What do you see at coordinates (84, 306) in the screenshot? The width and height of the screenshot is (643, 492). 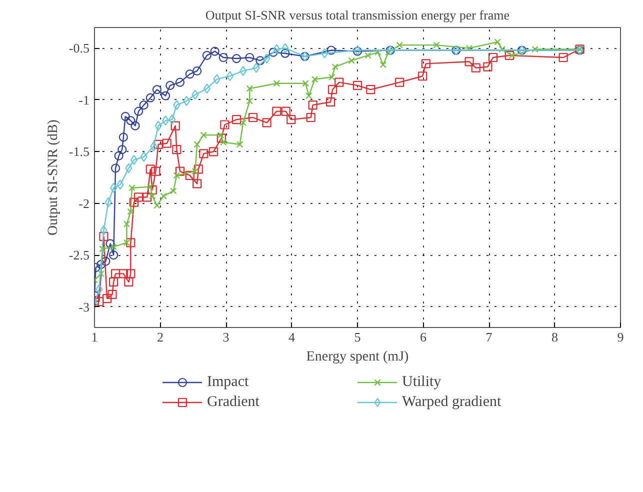 I see `y-tick-label: -3` at bounding box center [84, 306].